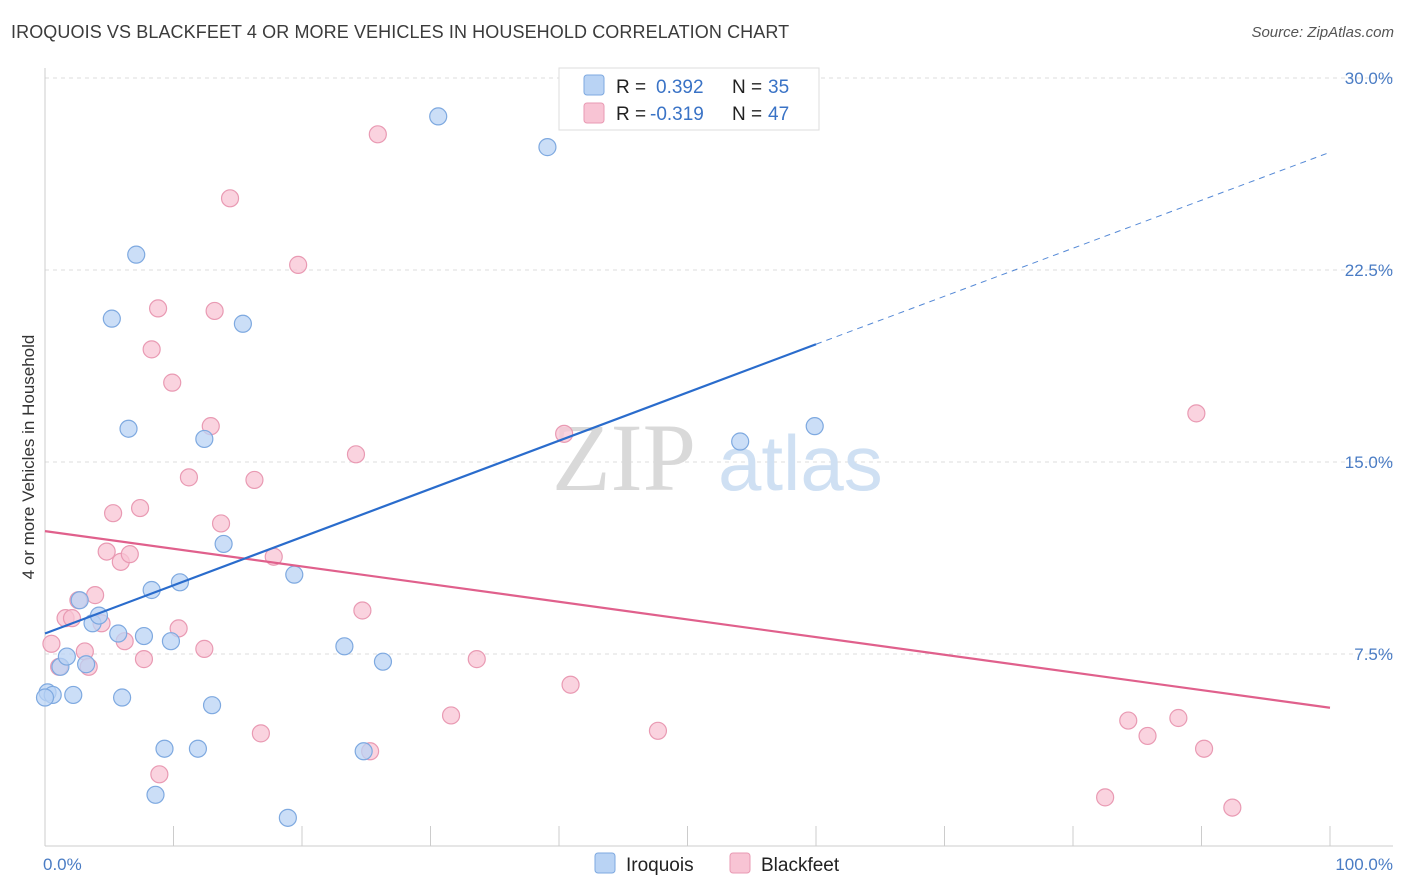 This screenshot has height=892, width=1406. Describe the element at coordinates (1373, 654) in the screenshot. I see `y-tick-label-0: 7.5%` at that location.